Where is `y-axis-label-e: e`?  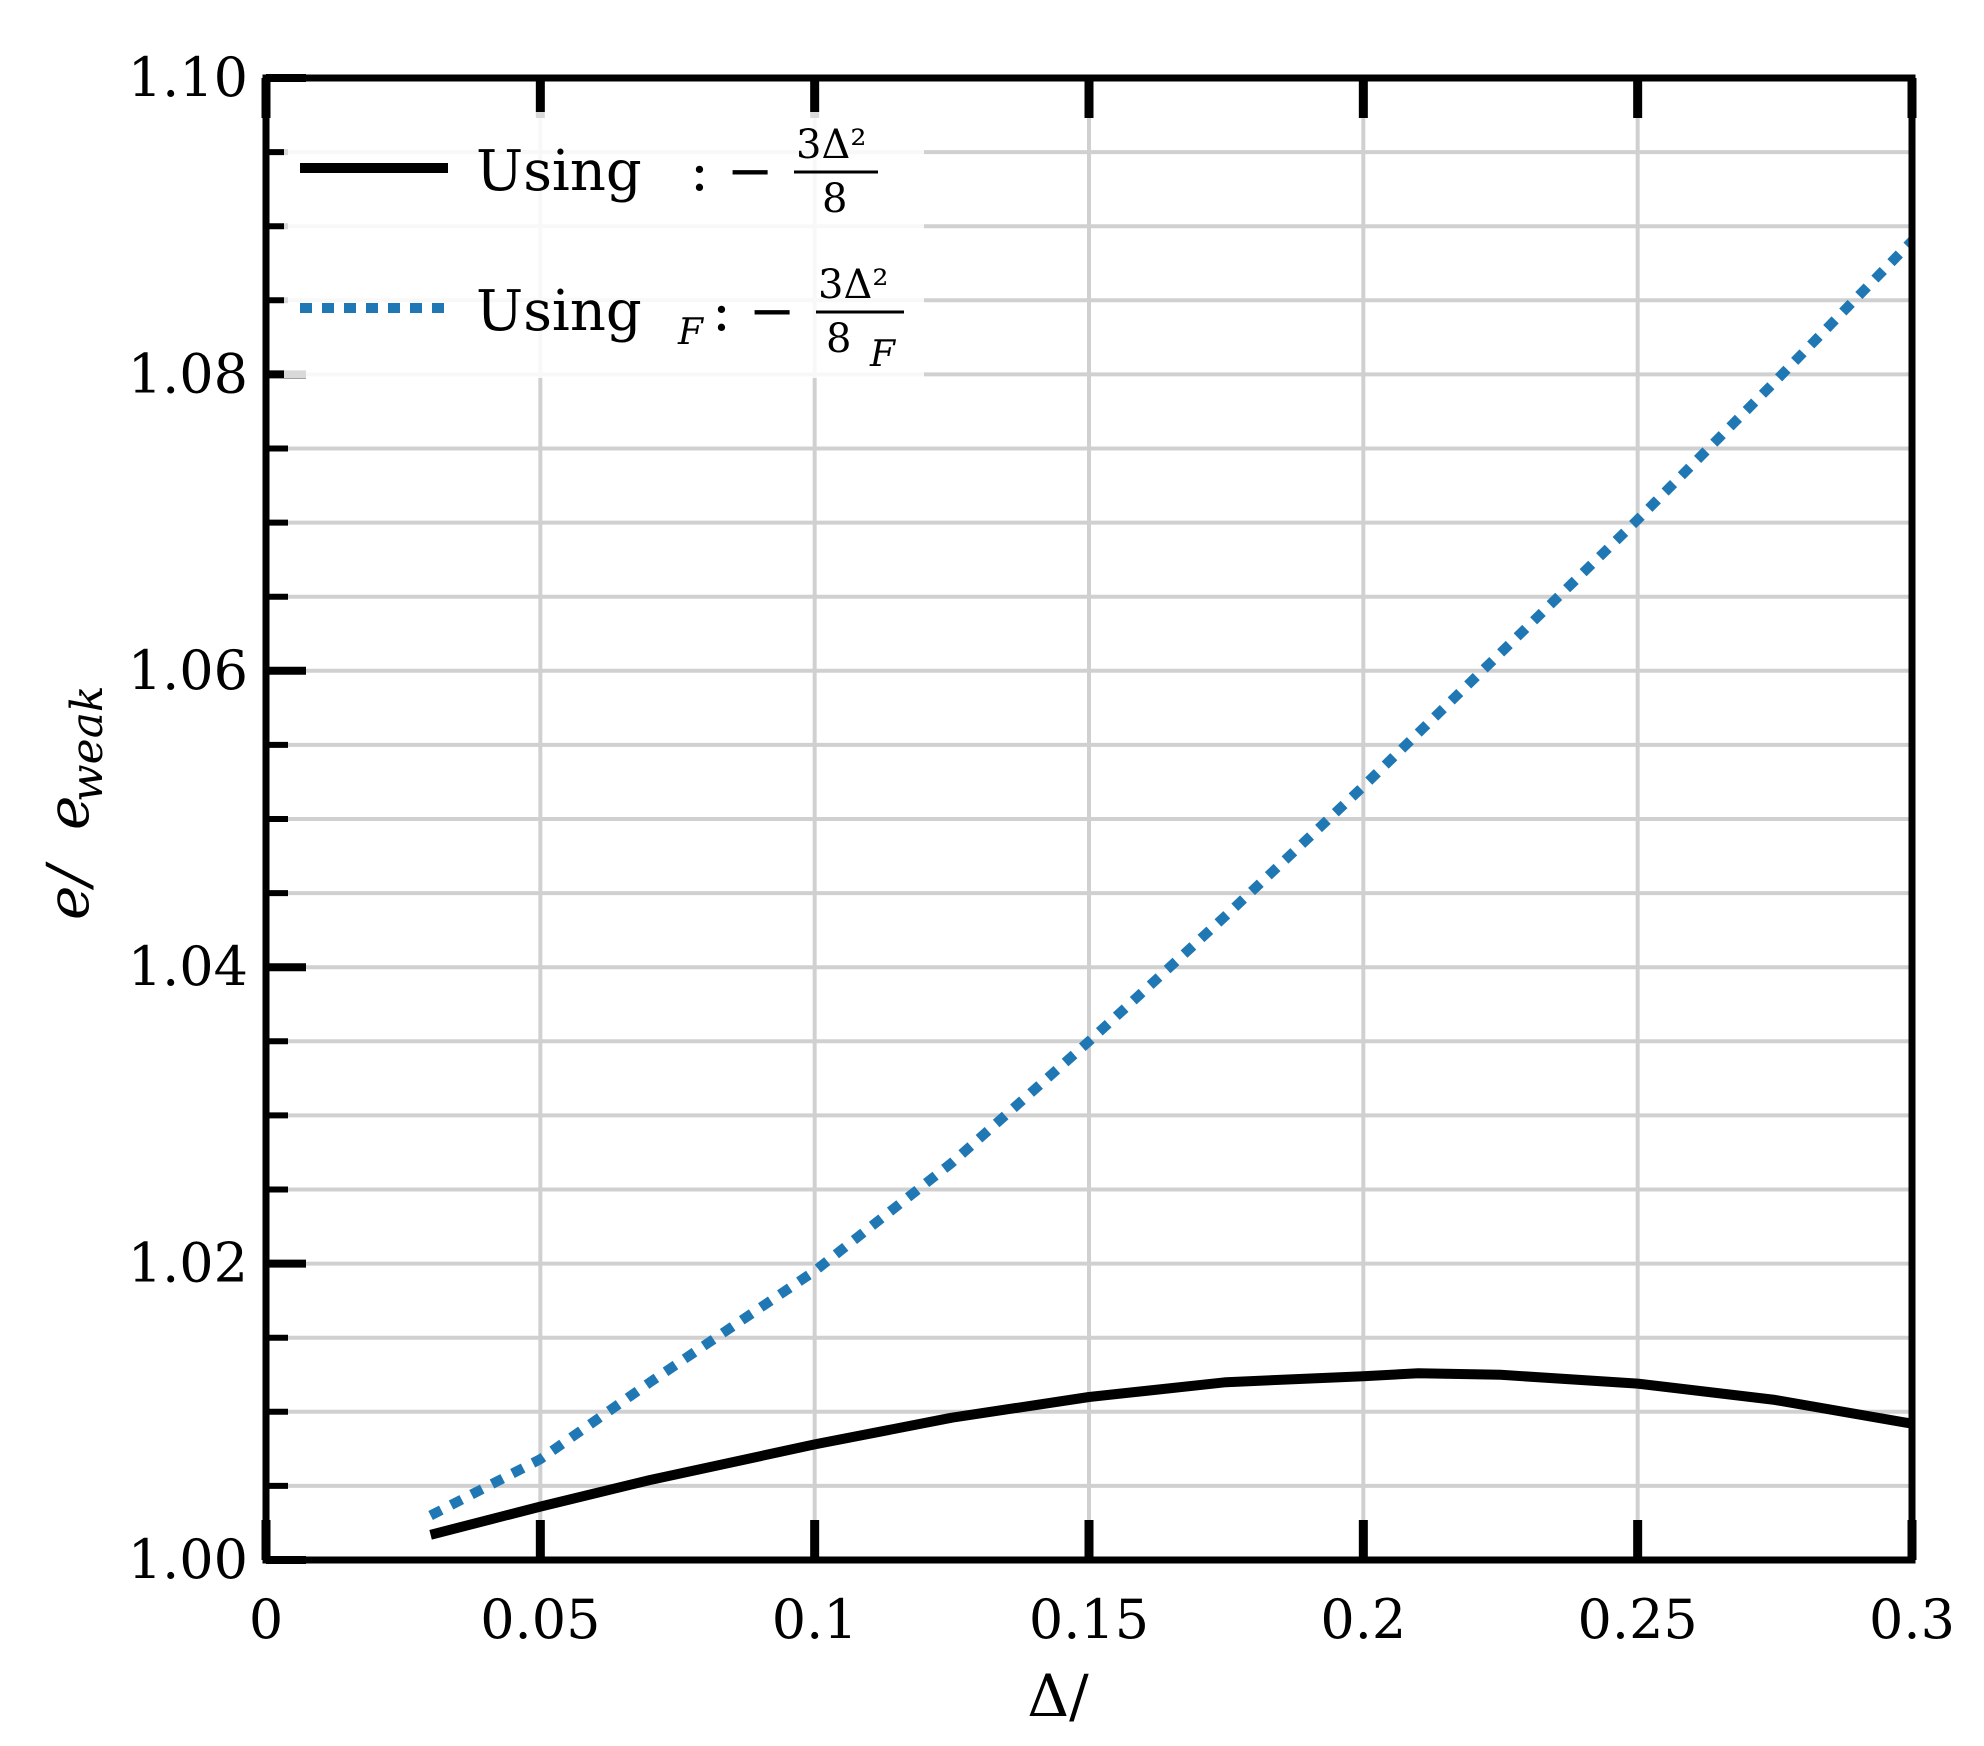 y-axis-label-e: e is located at coordinates (68, 813).